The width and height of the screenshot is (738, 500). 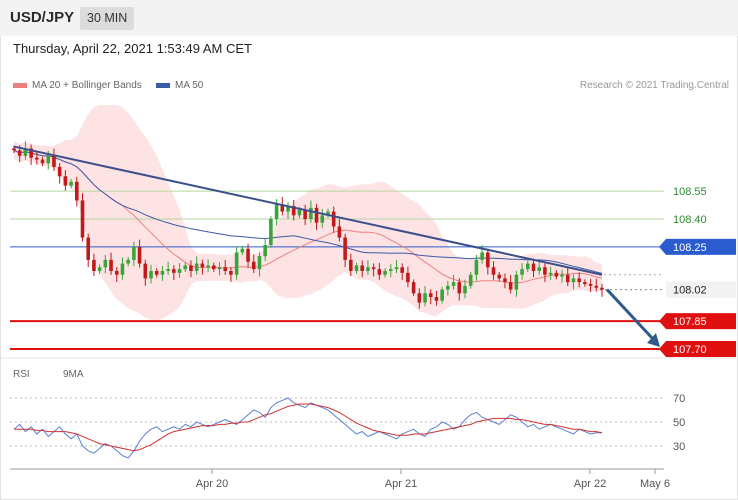 What do you see at coordinates (179, 85) in the screenshot?
I see `legend-ma50: MA 50` at bounding box center [179, 85].